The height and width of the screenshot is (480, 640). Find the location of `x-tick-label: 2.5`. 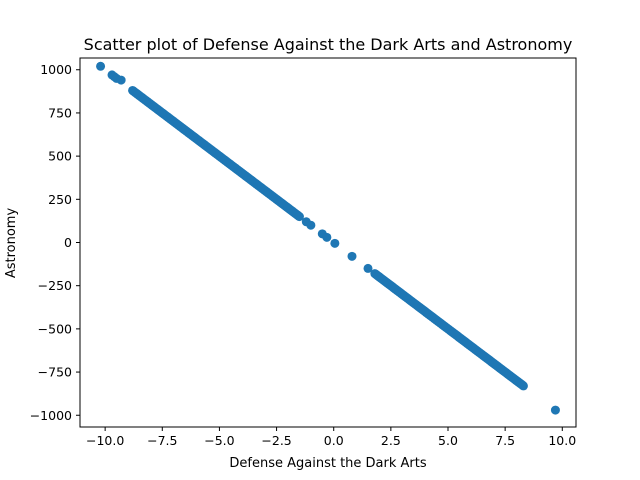

x-tick-label: 2.5 is located at coordinates (391, 440).